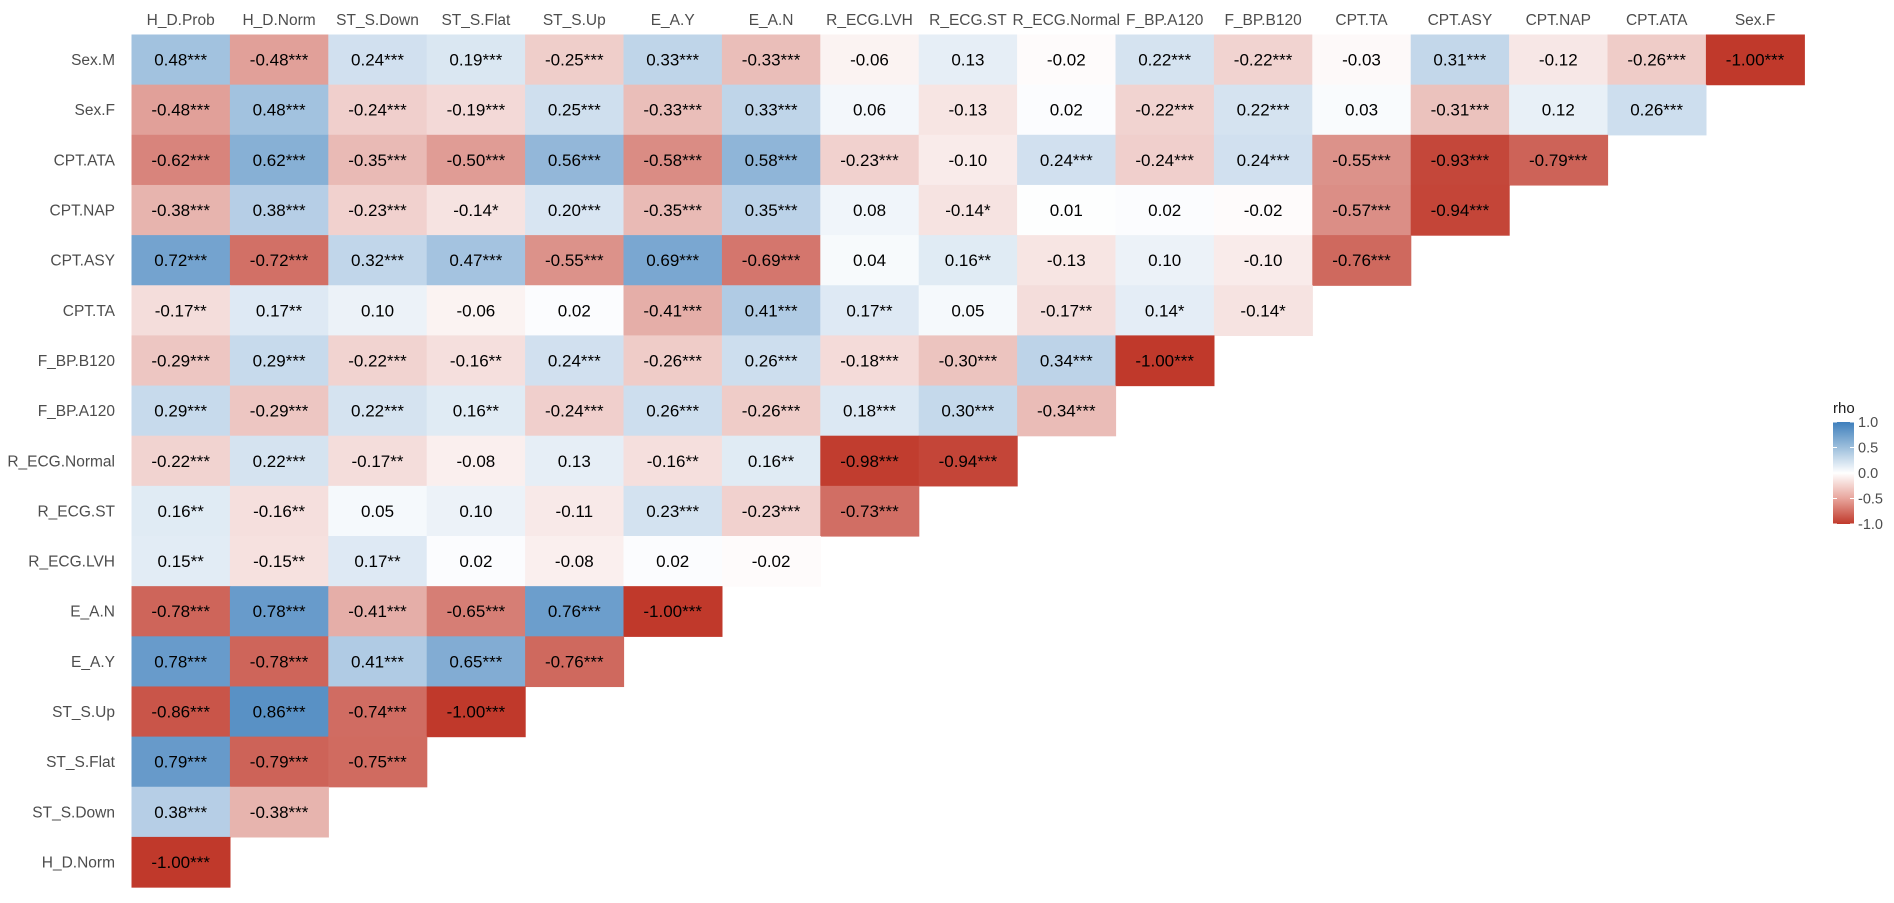 This screenshot has width=1894, height=903. I want to click on cell-value-label: 0.47***, so click(475, 260).